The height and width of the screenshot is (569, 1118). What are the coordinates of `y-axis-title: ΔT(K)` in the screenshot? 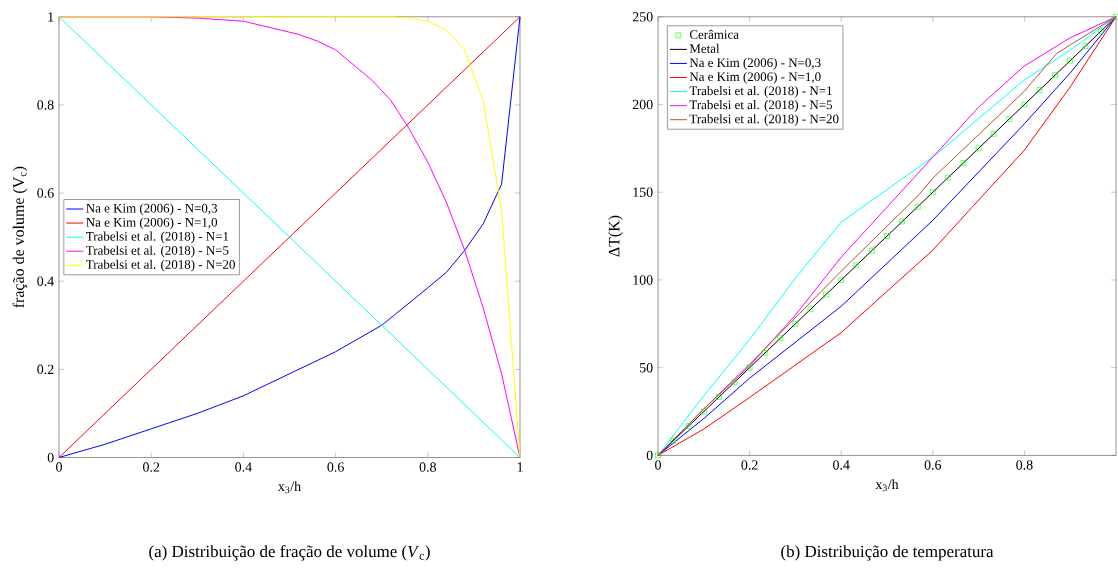 It's located at (615, 236).